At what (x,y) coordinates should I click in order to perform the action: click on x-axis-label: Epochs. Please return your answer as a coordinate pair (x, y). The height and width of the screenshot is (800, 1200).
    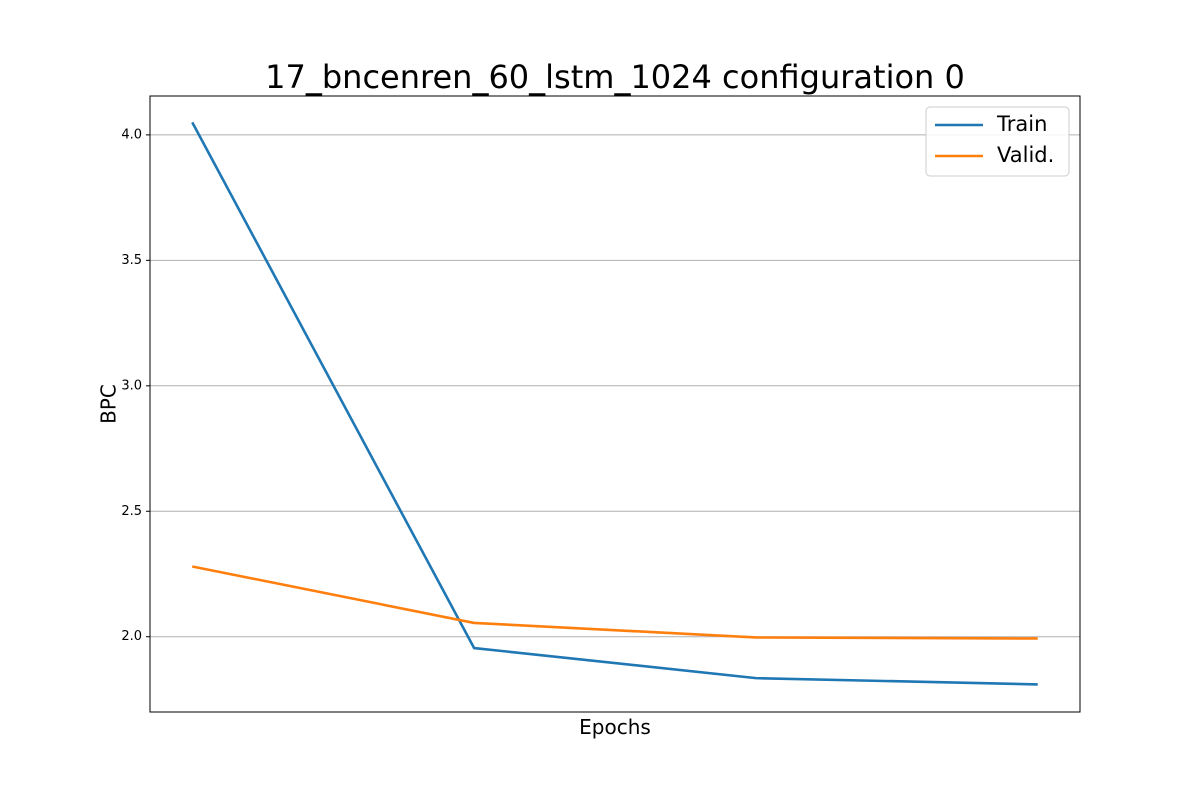
    Looking at the image, I should click on (615, 727).